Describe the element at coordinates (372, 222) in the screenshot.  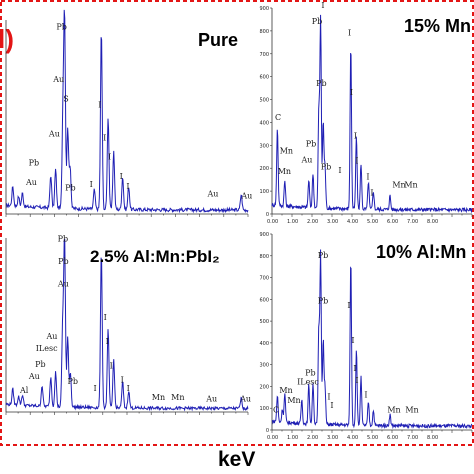
I see `x-tick-label: 5.00` at that location.